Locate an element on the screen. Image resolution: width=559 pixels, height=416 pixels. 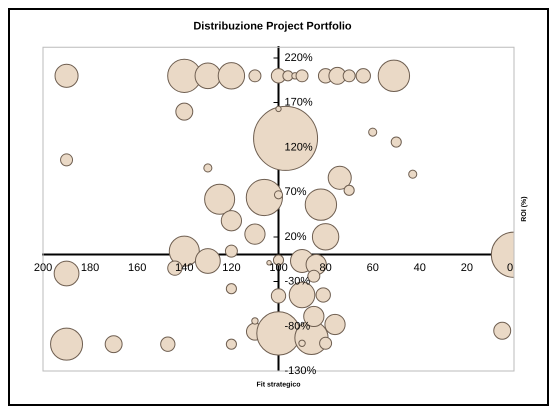
x-tick-label: 60 is located at coordinates (372, 268).